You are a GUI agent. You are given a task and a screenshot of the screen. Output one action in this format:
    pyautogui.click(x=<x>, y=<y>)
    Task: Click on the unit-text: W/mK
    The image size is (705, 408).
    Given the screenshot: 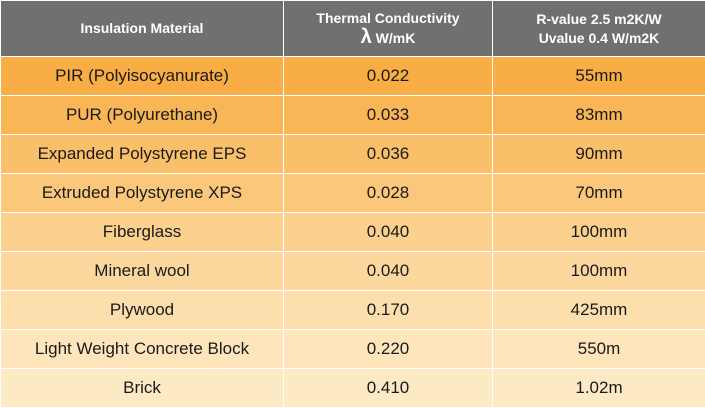 What is the action you would take?
    pyautogui.click(x=396, y=38)
    